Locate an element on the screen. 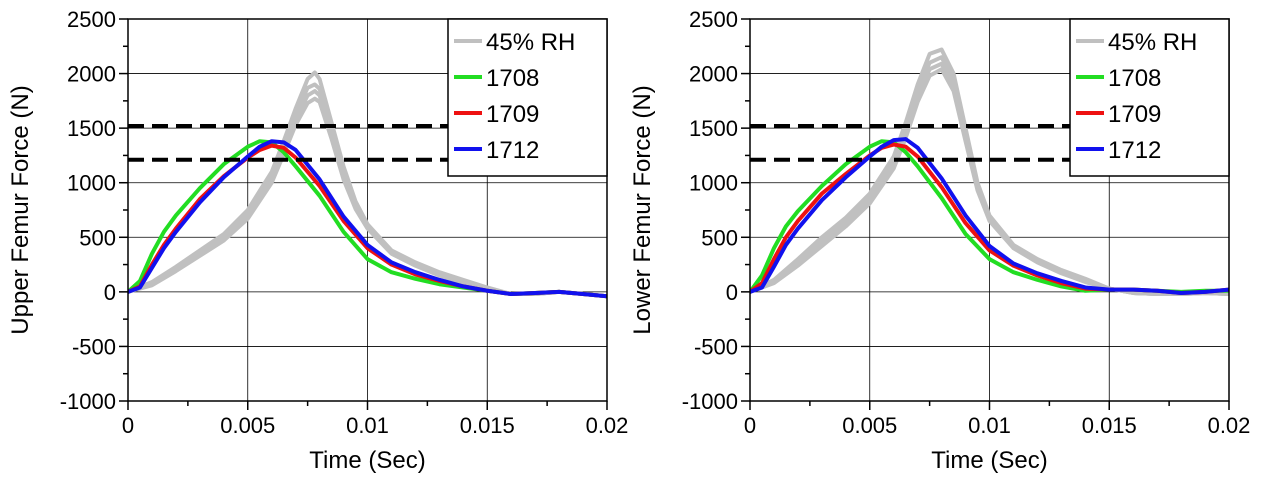 The image size is (1270, 478). y-axis-title: Lower Femur Force (N) is located at coordinates (642, 209).